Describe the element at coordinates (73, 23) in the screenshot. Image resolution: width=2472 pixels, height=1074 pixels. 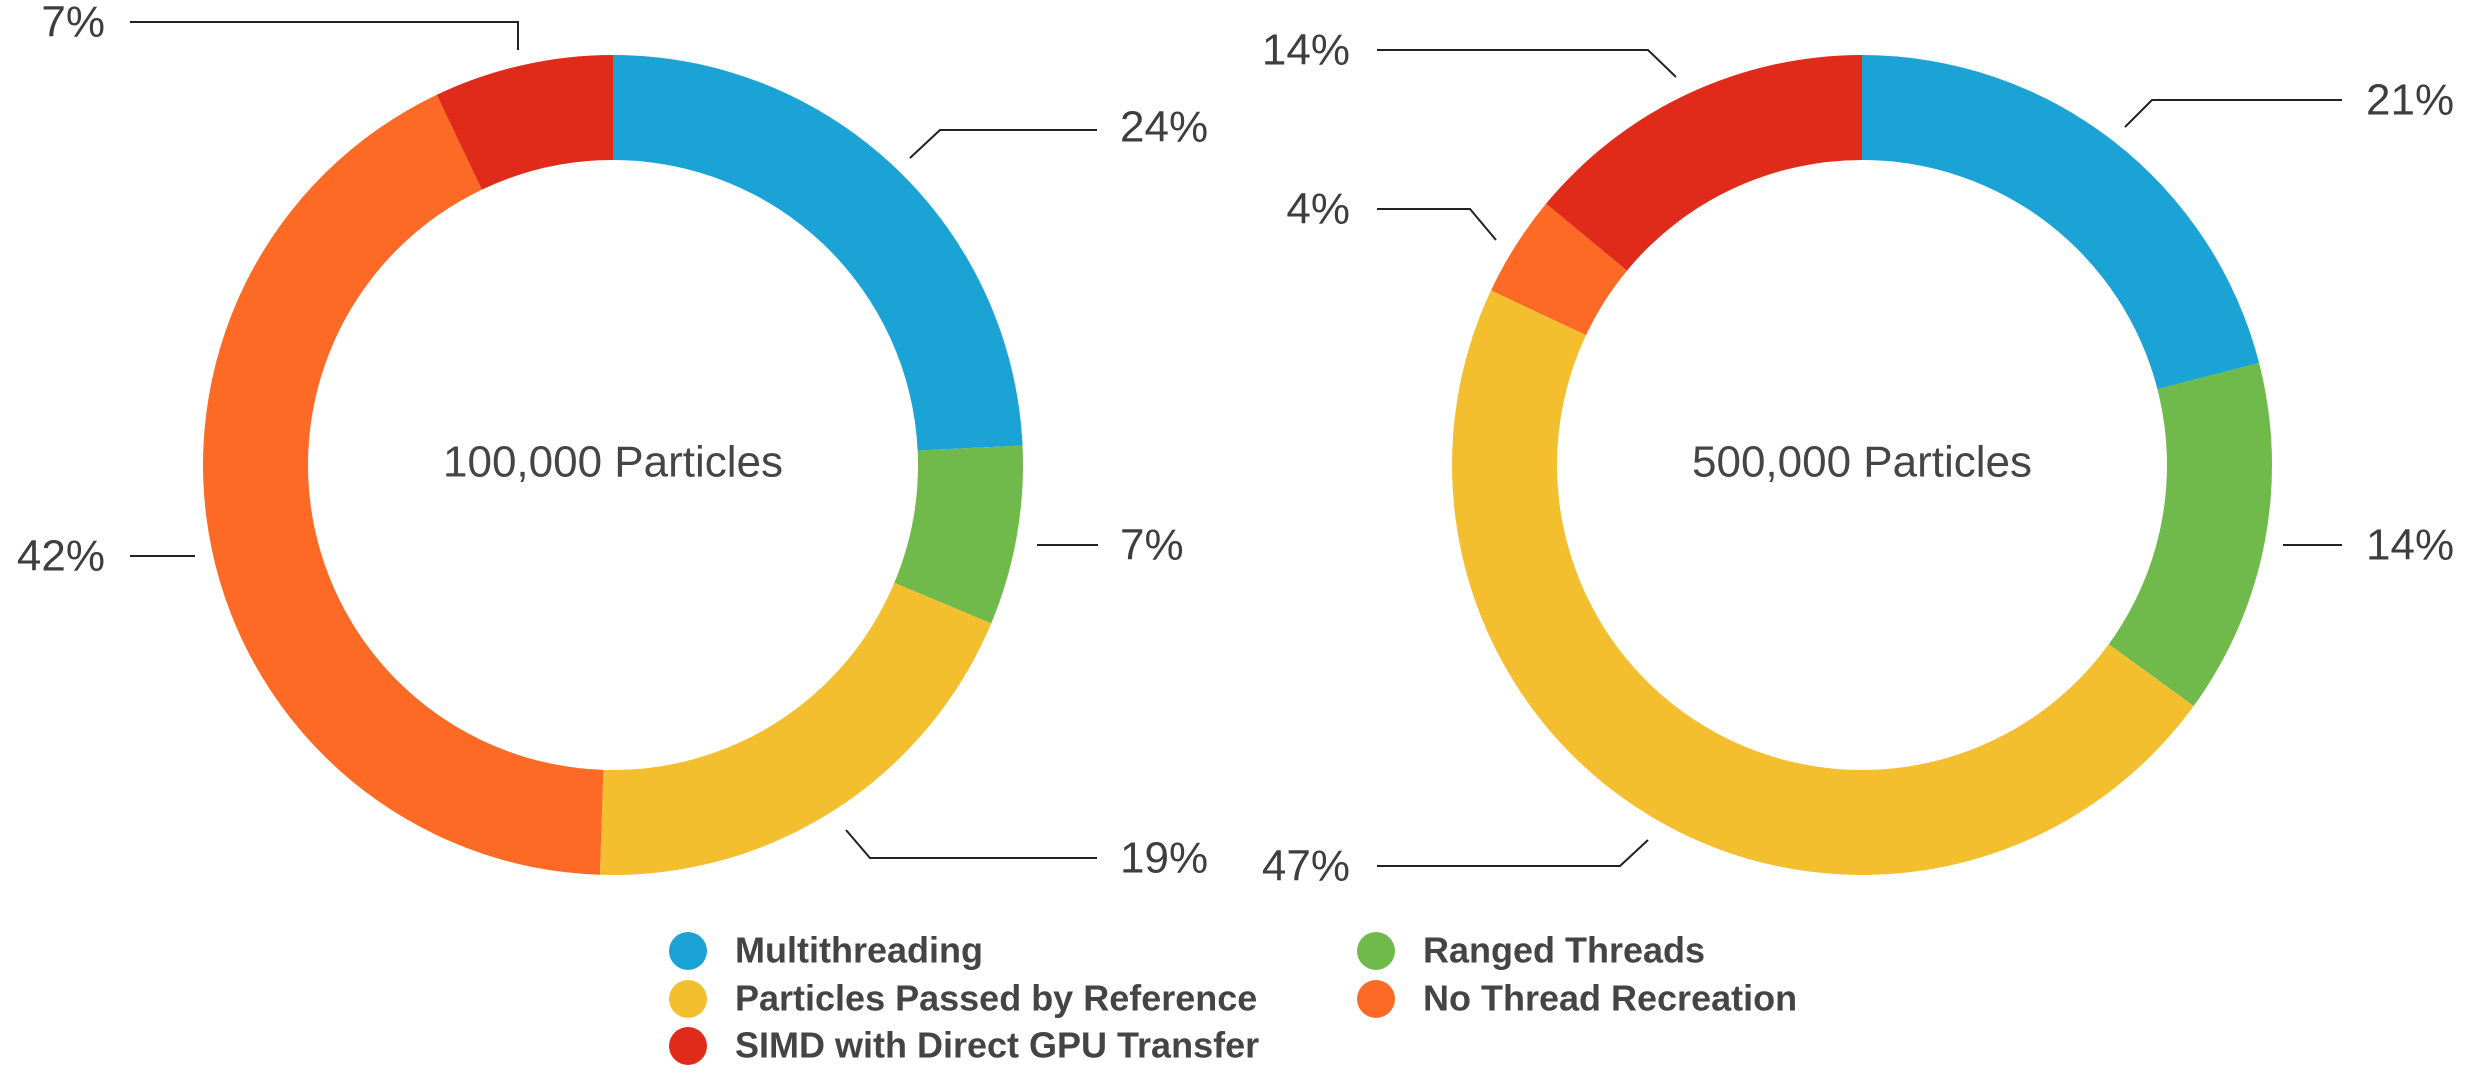
I see `data-label-simd-with-direct-gpu-transfer: 7%` at that location.